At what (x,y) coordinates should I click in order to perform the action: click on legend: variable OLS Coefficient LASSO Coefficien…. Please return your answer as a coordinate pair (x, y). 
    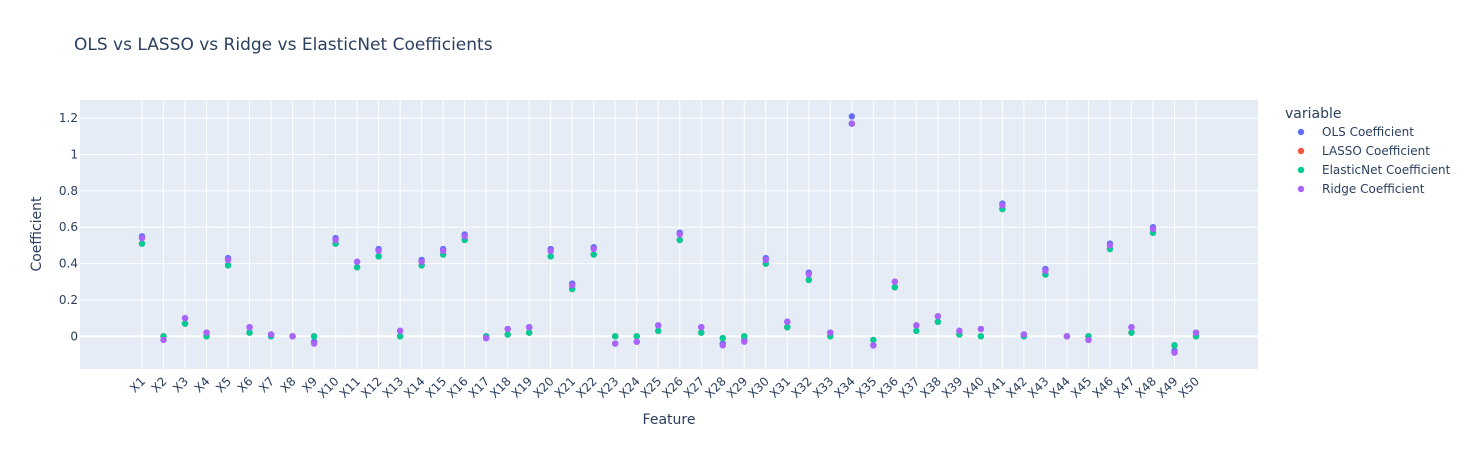
    Looking at the image, I should click on (1368, 151).